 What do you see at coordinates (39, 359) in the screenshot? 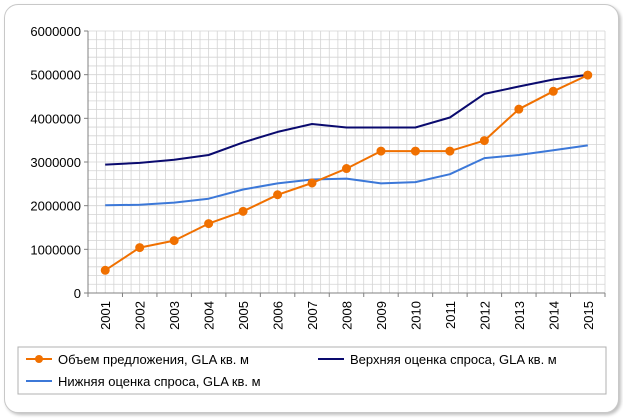
I see `legend-marker` at bounding box center [39, 359].